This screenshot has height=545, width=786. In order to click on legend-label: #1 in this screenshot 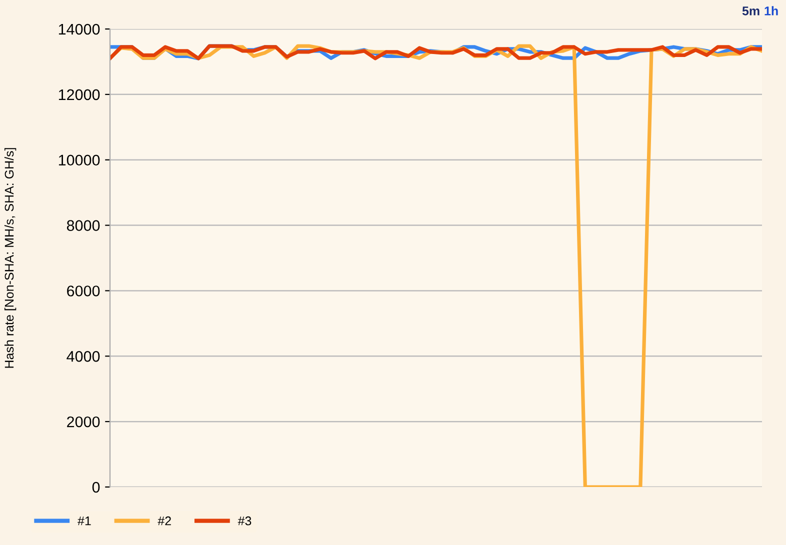, I will do `click(84, 521)`.